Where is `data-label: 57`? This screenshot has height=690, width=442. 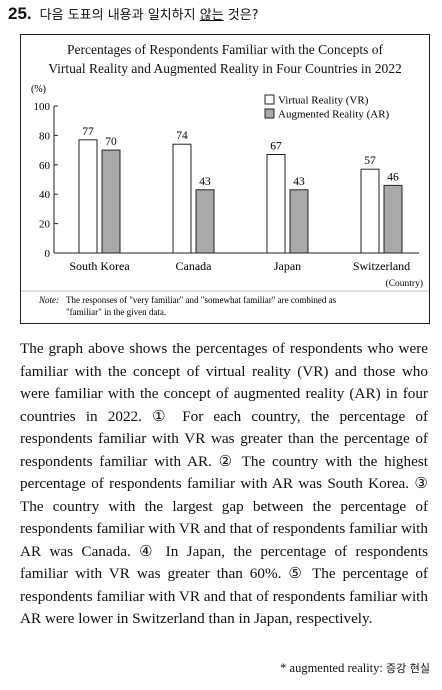
data-label: 57 is located at coordinates (370, 161).